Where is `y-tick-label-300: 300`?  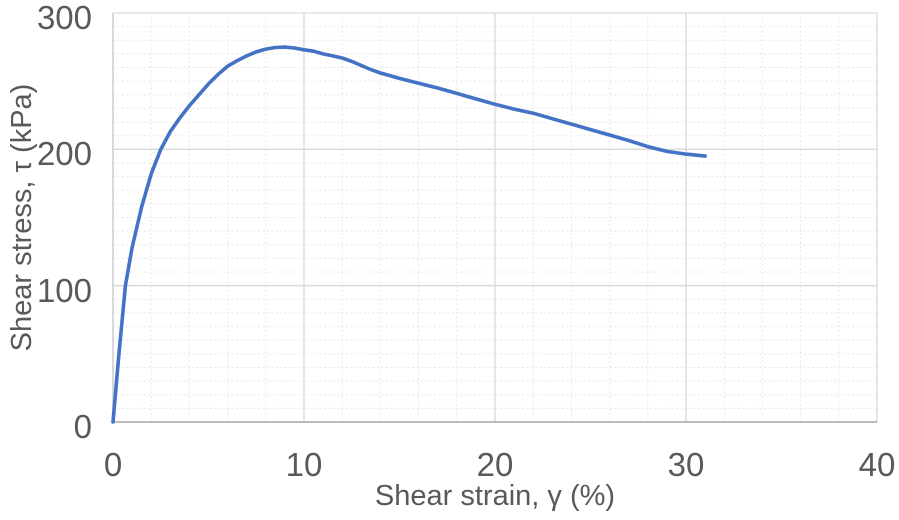 y-tick-label-300: 300 is located at coordinates (64, 18).